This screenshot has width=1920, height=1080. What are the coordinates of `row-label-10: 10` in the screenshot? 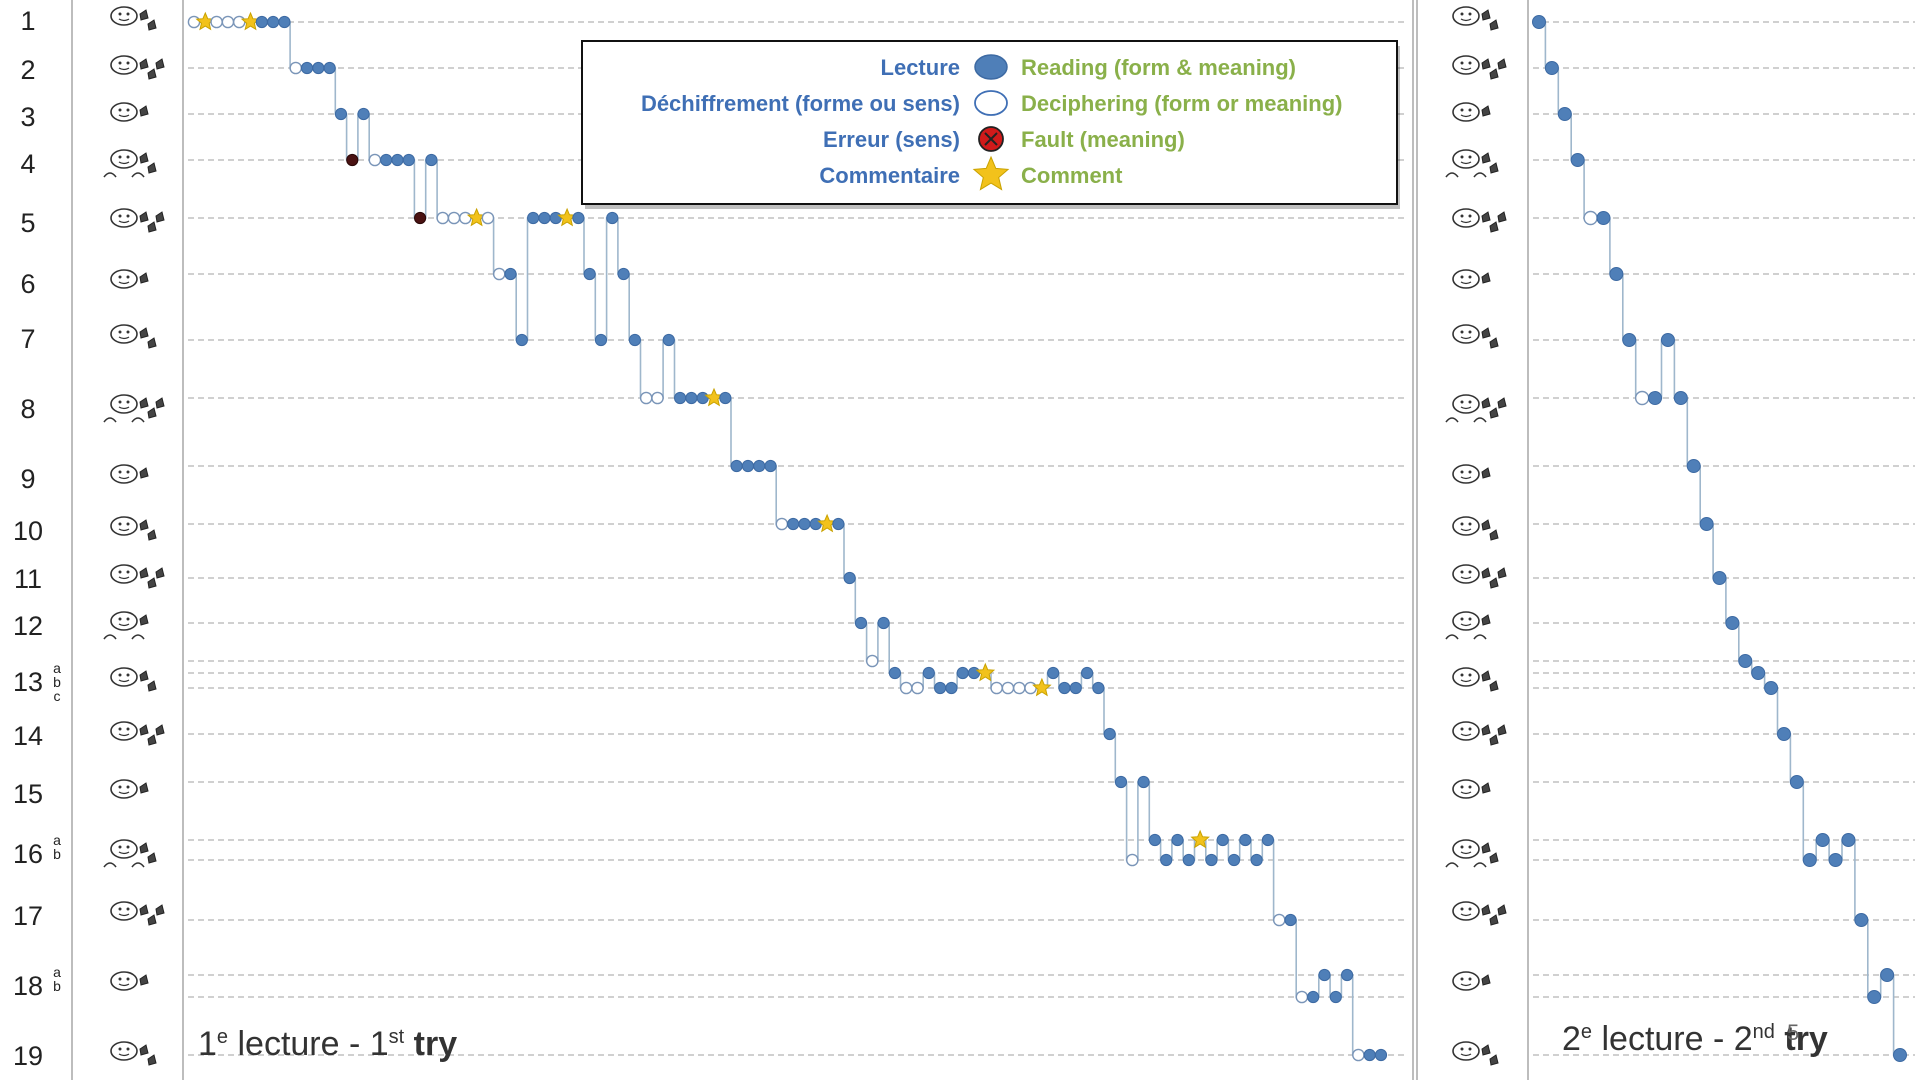 It's located at (28, 531).